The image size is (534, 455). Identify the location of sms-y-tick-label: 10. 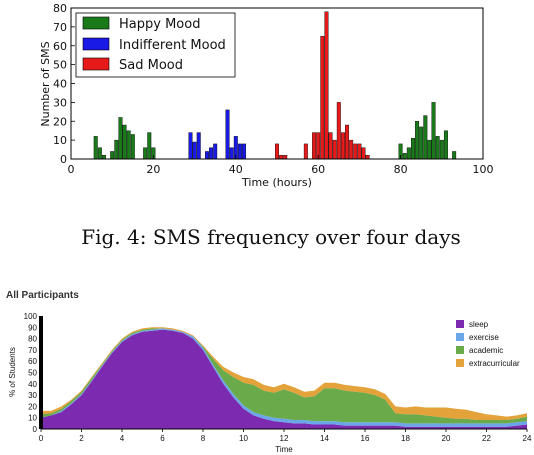
(60, 140).